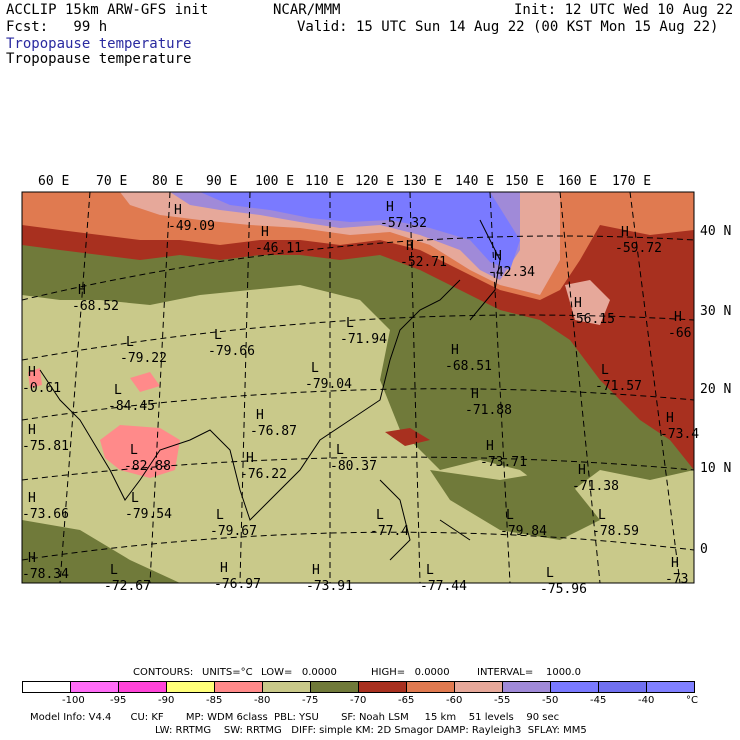 This screenshot has width=740, height=740. I want to click on colorbar-label: -100, so click(73, 700).